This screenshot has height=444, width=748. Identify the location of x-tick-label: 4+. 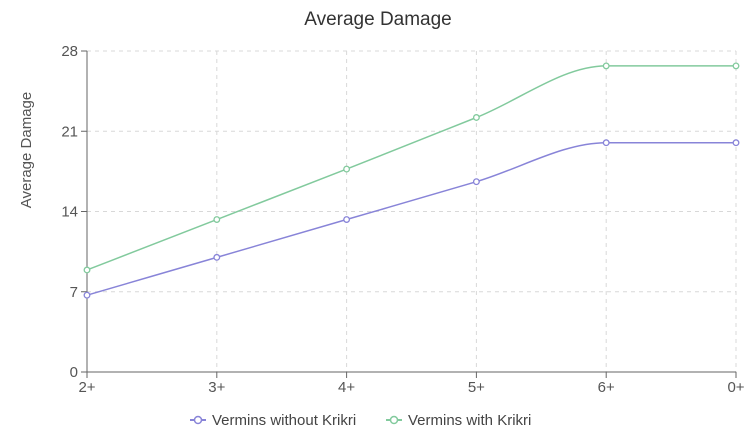
(346, 387).